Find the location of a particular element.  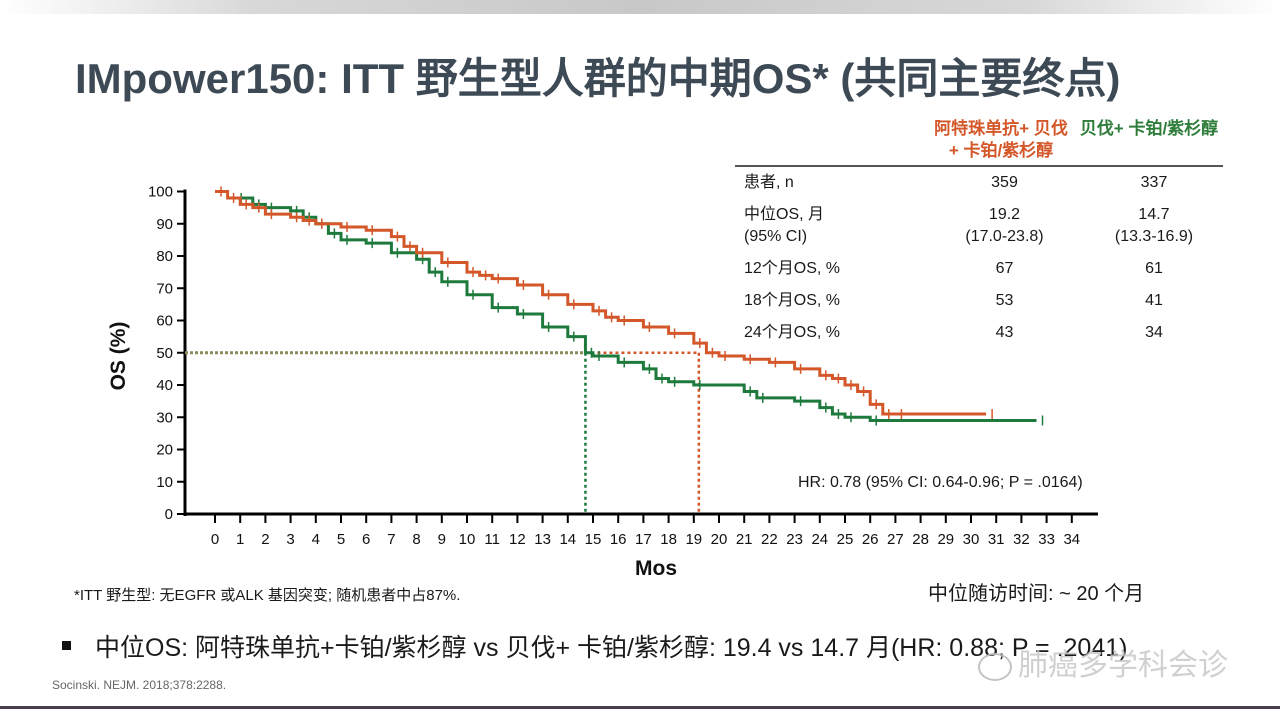

wechat-icon is located at coordinates (995, 667).